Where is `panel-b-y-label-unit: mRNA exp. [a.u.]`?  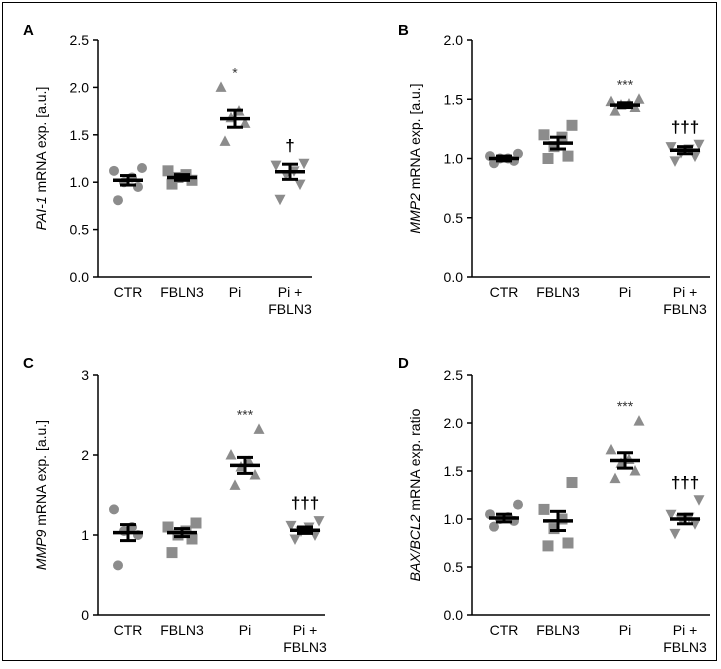 panel-b-y-label-unit: mRNA exp. [a.u.] is located at coordinates (415, 138).